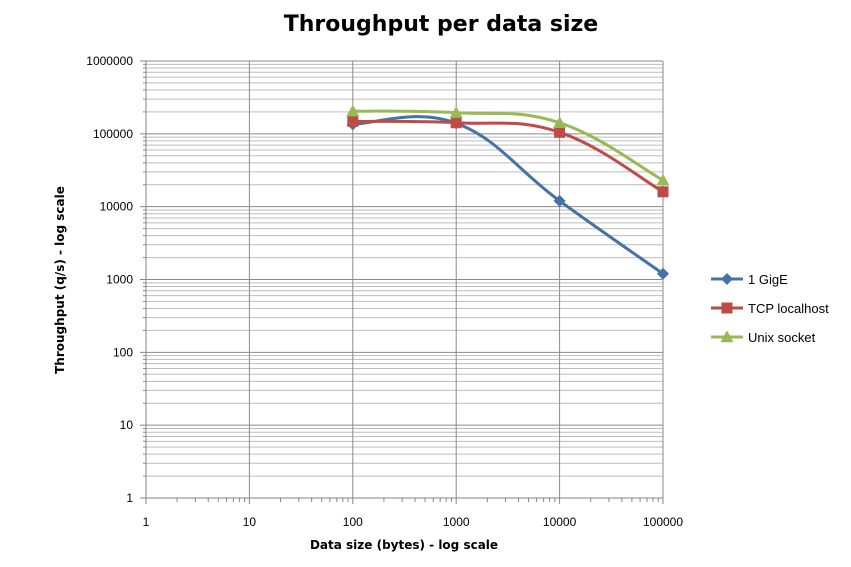 The image size is (851, 567). Describe the element at coordinates (456, 522) in the screenshot. I see `x-tick-label: 1000` at that location.